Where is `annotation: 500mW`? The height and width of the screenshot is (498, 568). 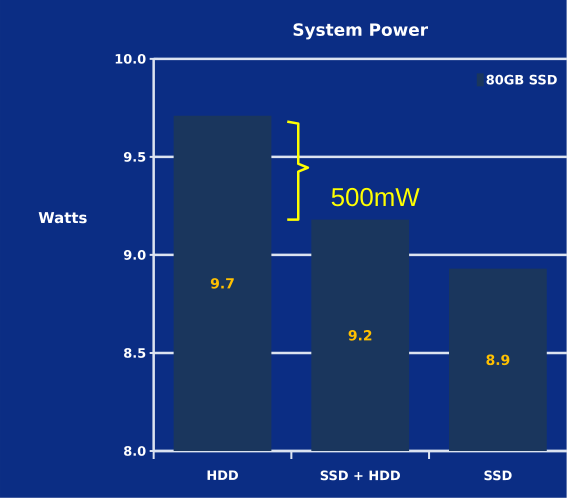 annotation: 500mW is located at coordinates (376, 197).